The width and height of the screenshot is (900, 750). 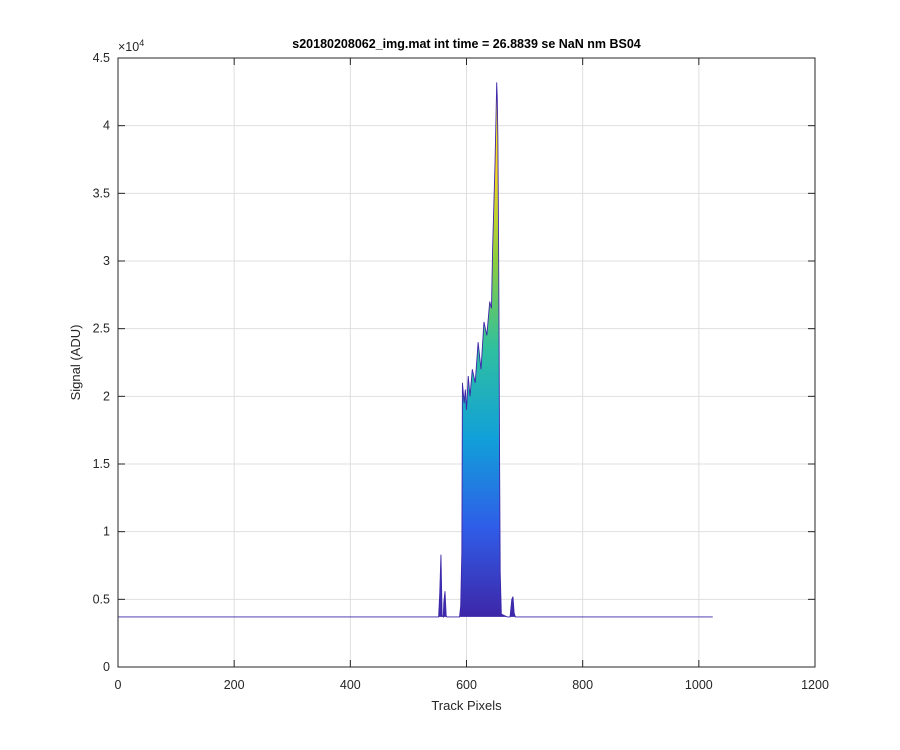 I want to click on x-tick-label: 1200, so click(x=815, y=685).